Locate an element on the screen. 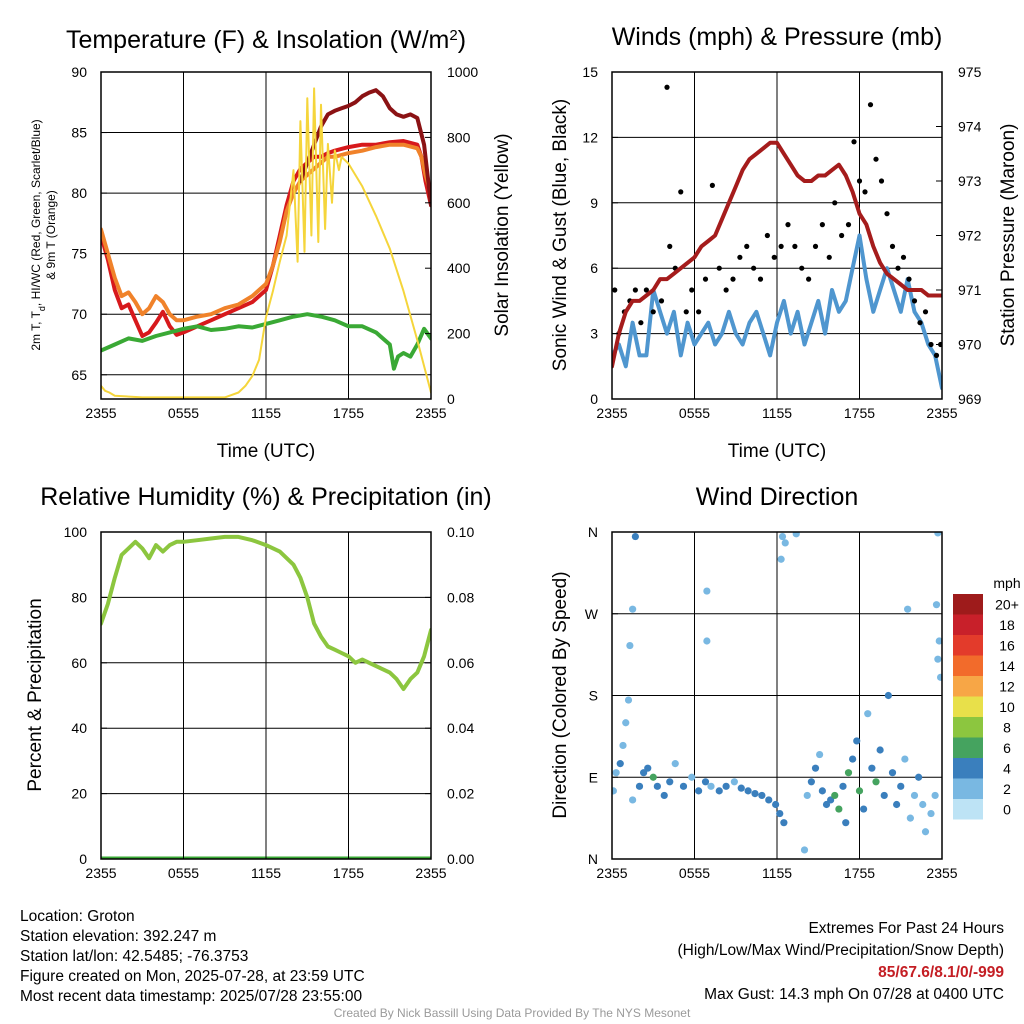 The image size is (1024, 1024). y2-tick-label: 971 is located at coordinates (970, 290).